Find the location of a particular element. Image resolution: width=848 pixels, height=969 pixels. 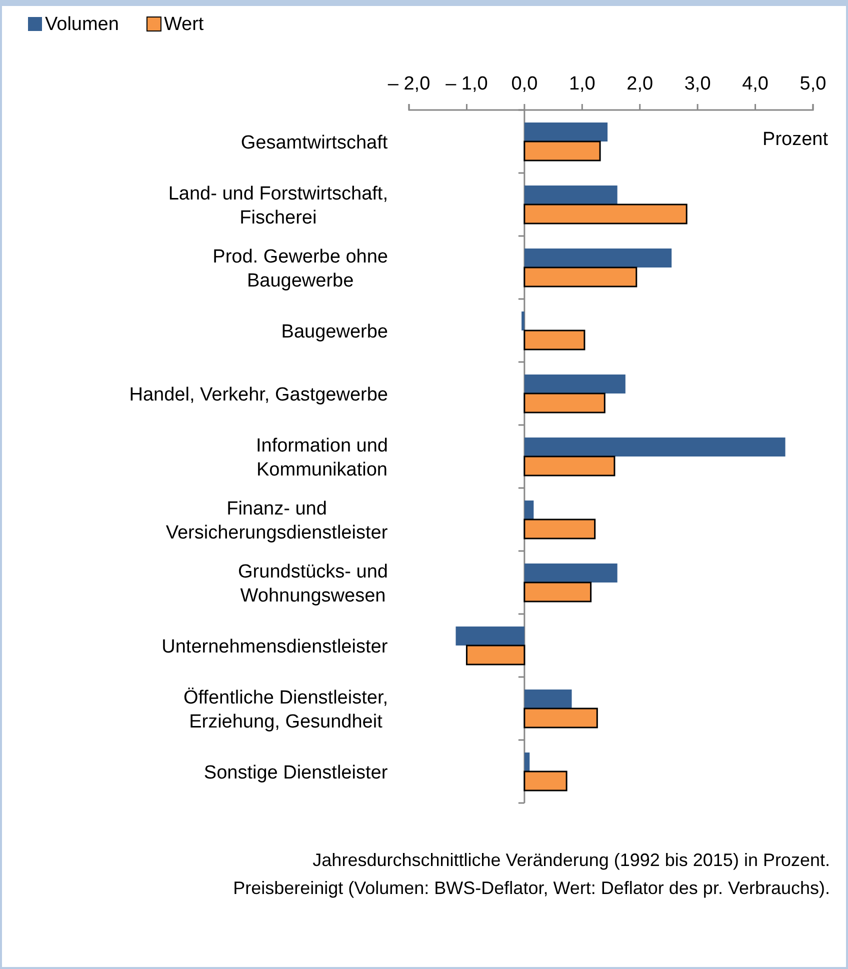

x-tick-label: 1,0 is located at coordinates (582, 84).